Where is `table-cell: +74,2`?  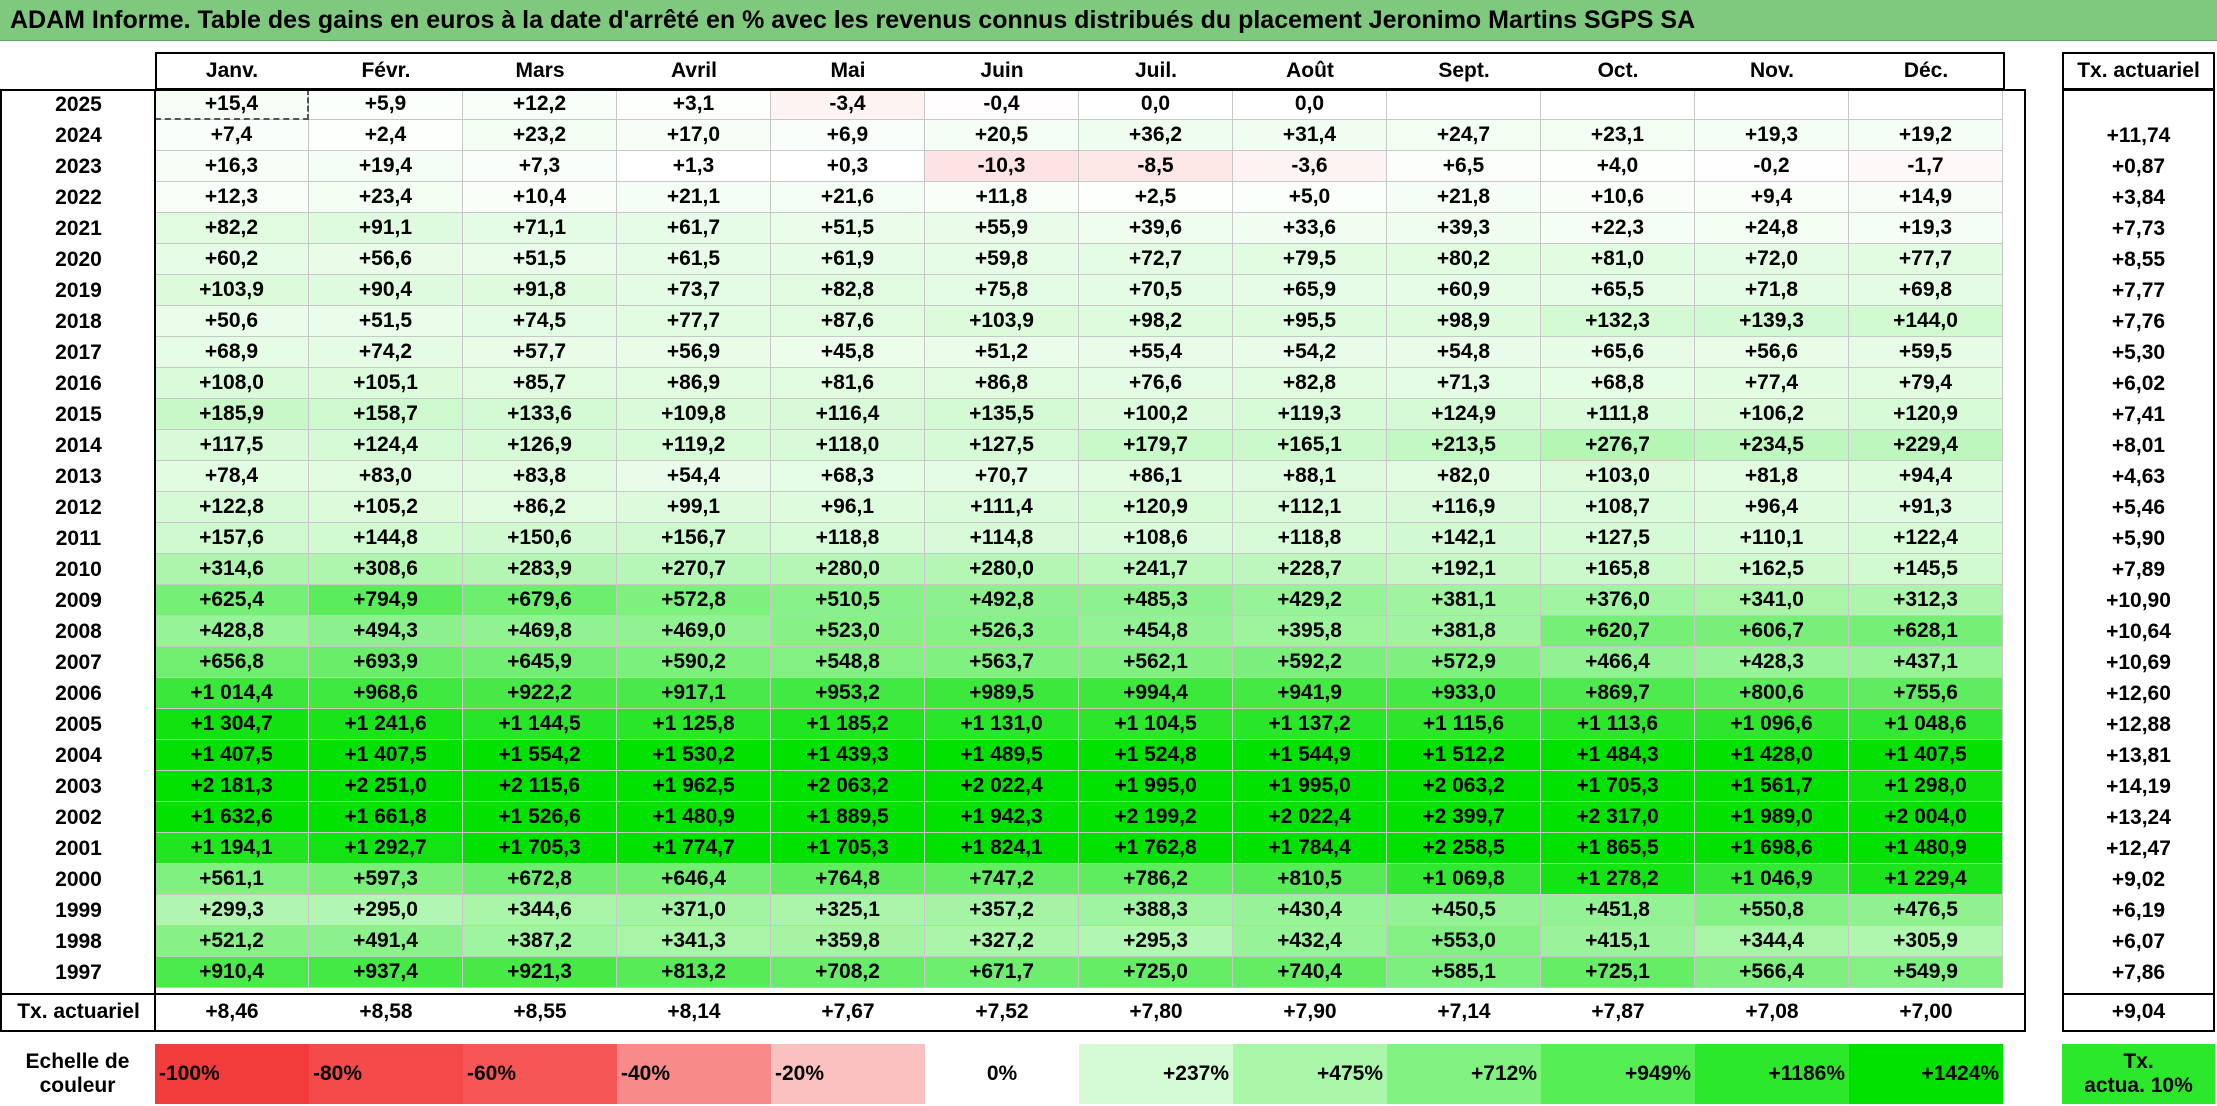
table-cell: +74,2 is located at coordinates (386, 352).